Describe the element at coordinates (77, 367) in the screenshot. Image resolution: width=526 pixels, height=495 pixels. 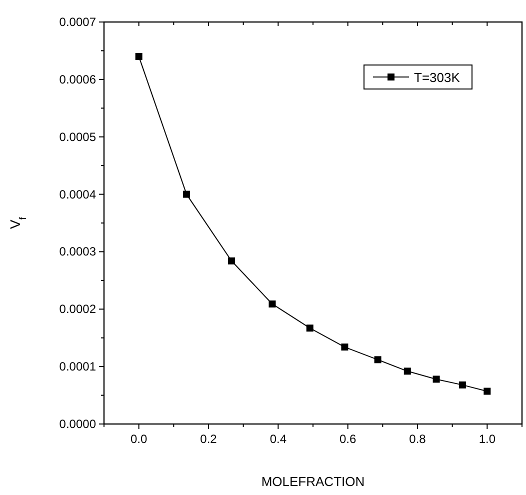
I see `y-tick-label: 0.0001` at that location.